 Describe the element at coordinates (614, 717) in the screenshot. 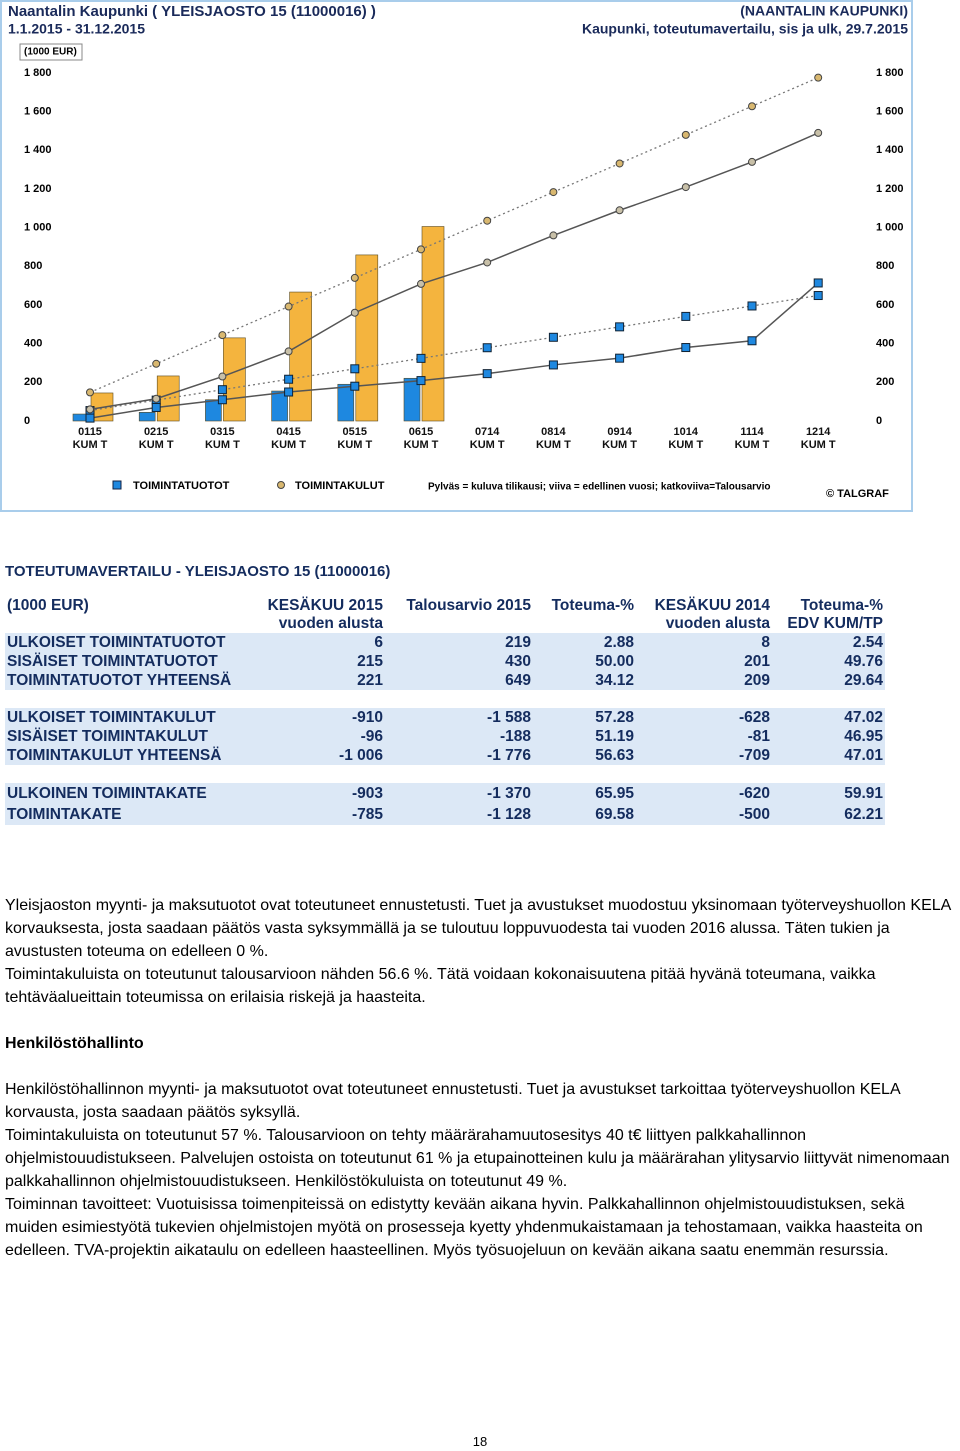

I see `cell: 57.28` at that location.